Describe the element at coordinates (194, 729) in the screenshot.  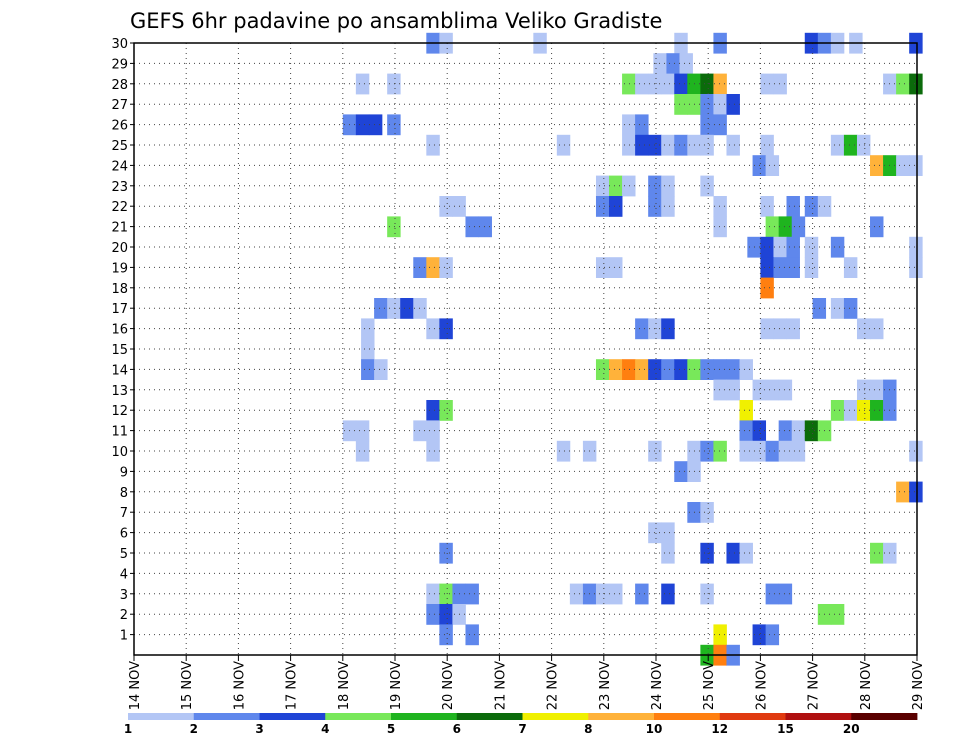
I see `legend-label: 2` at that location.